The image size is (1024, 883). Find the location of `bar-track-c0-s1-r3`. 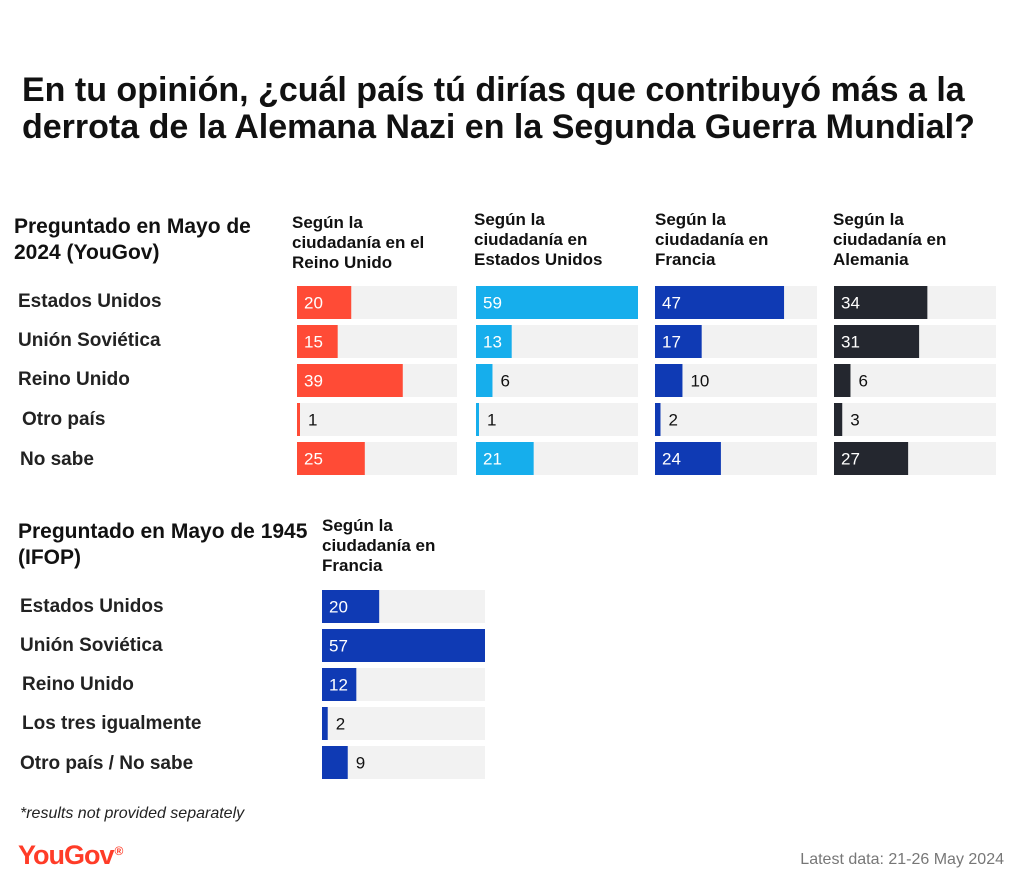

bar-track-c0-s1-r3 is located at coordinates (557, 419).